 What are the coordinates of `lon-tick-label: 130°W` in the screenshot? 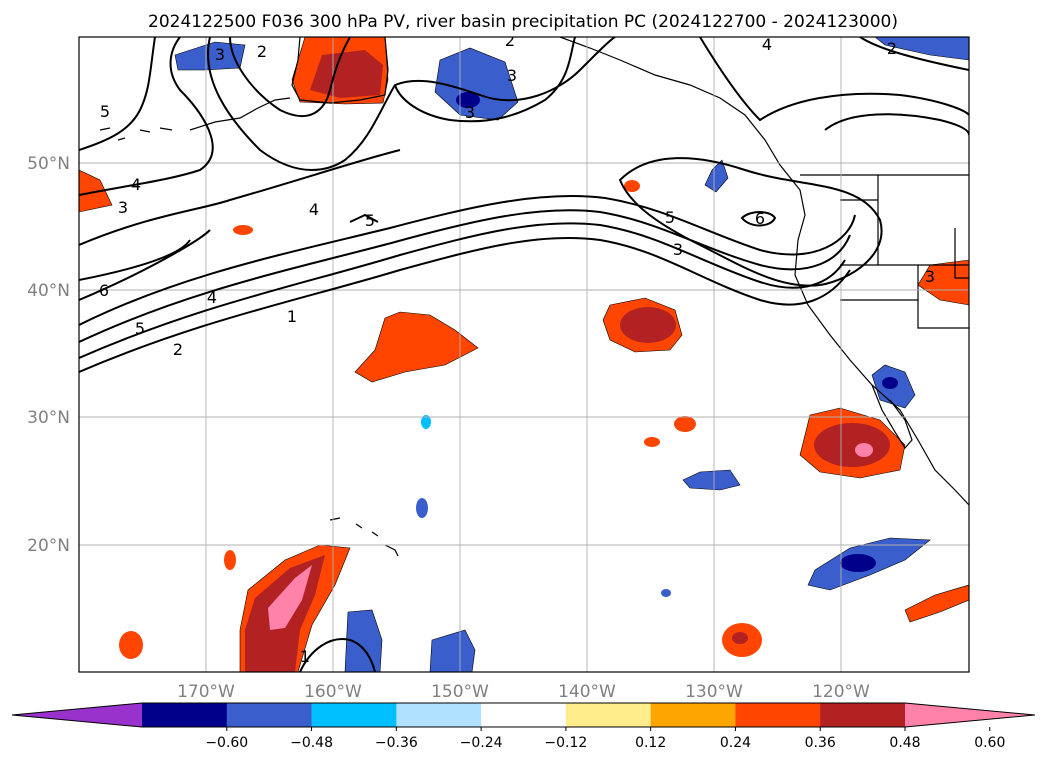 It's located at (714, 692).